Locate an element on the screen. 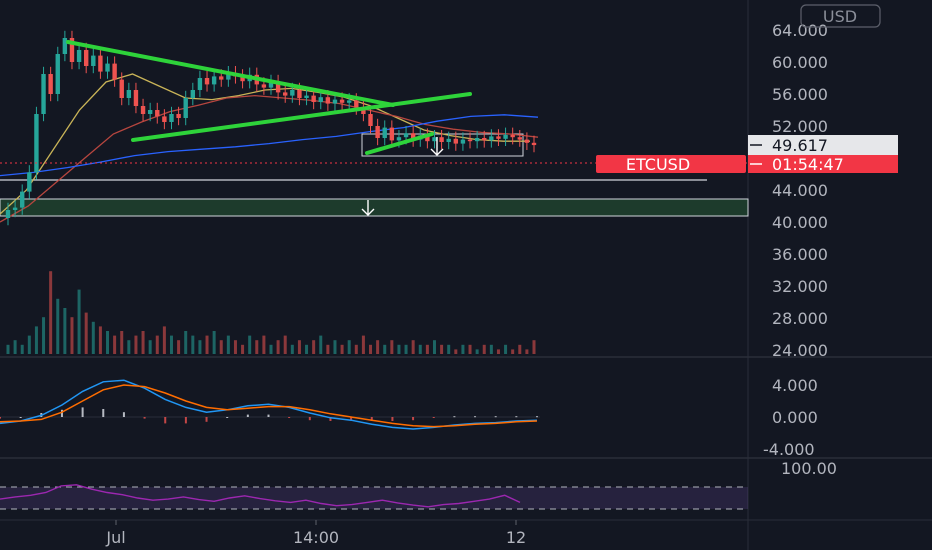  macd-tick-label: -4.000 is located at coordinates (789, 449).